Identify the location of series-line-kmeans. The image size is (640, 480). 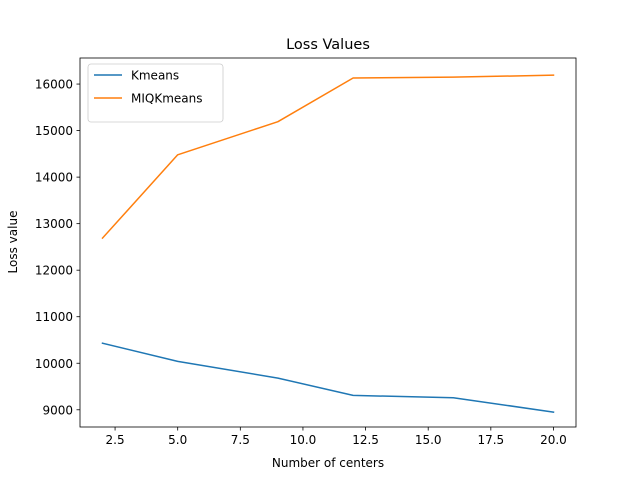
(328, 377).